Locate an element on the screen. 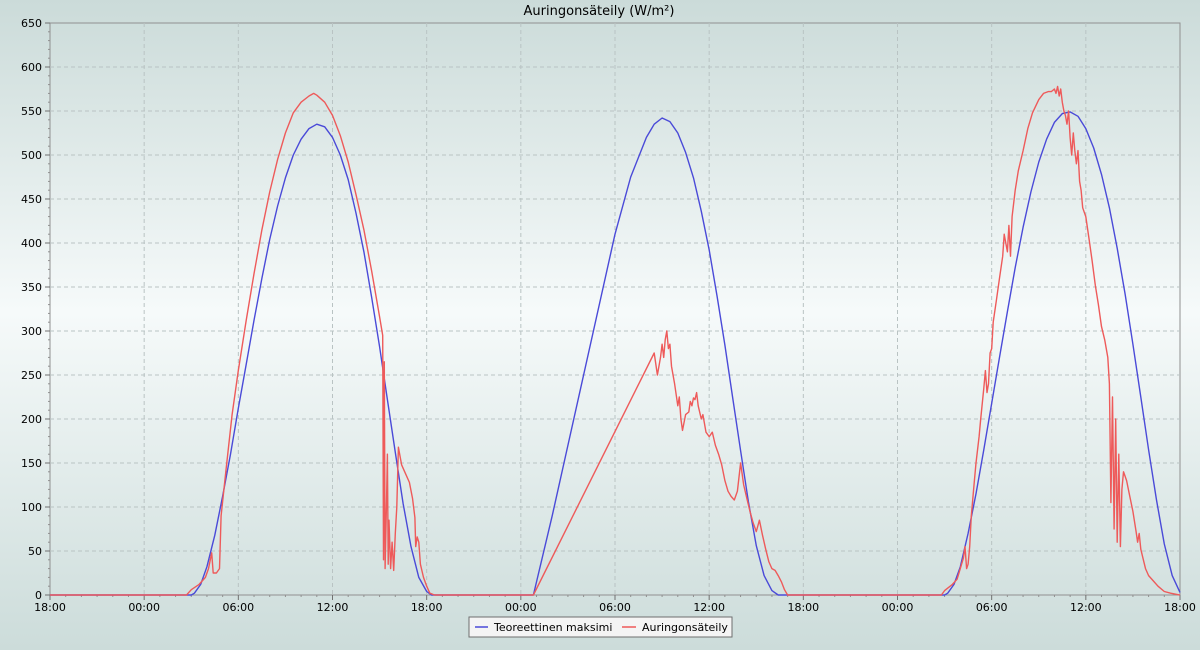 The image size is (1200, 650). y-tick-label: 500 is located at coordinates (31, 155).